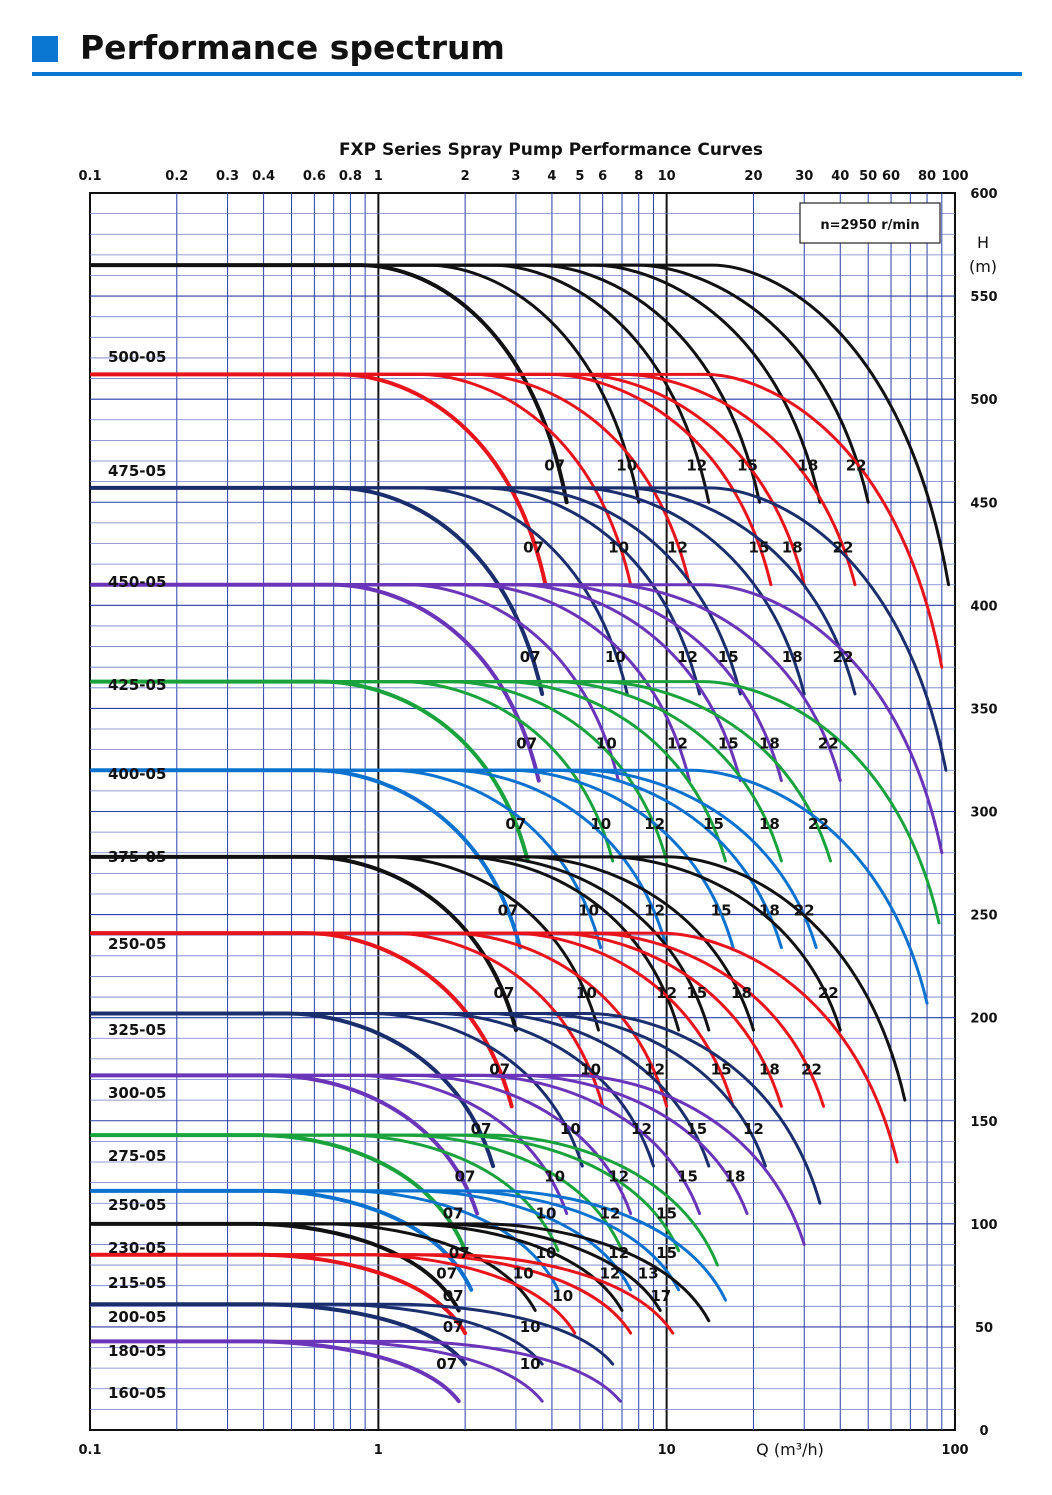 The height and width of the screenshot is (1495, 1052). I want to click on chart-title: FXP Series Spray Pump Performance Curves, so click(551, 150).